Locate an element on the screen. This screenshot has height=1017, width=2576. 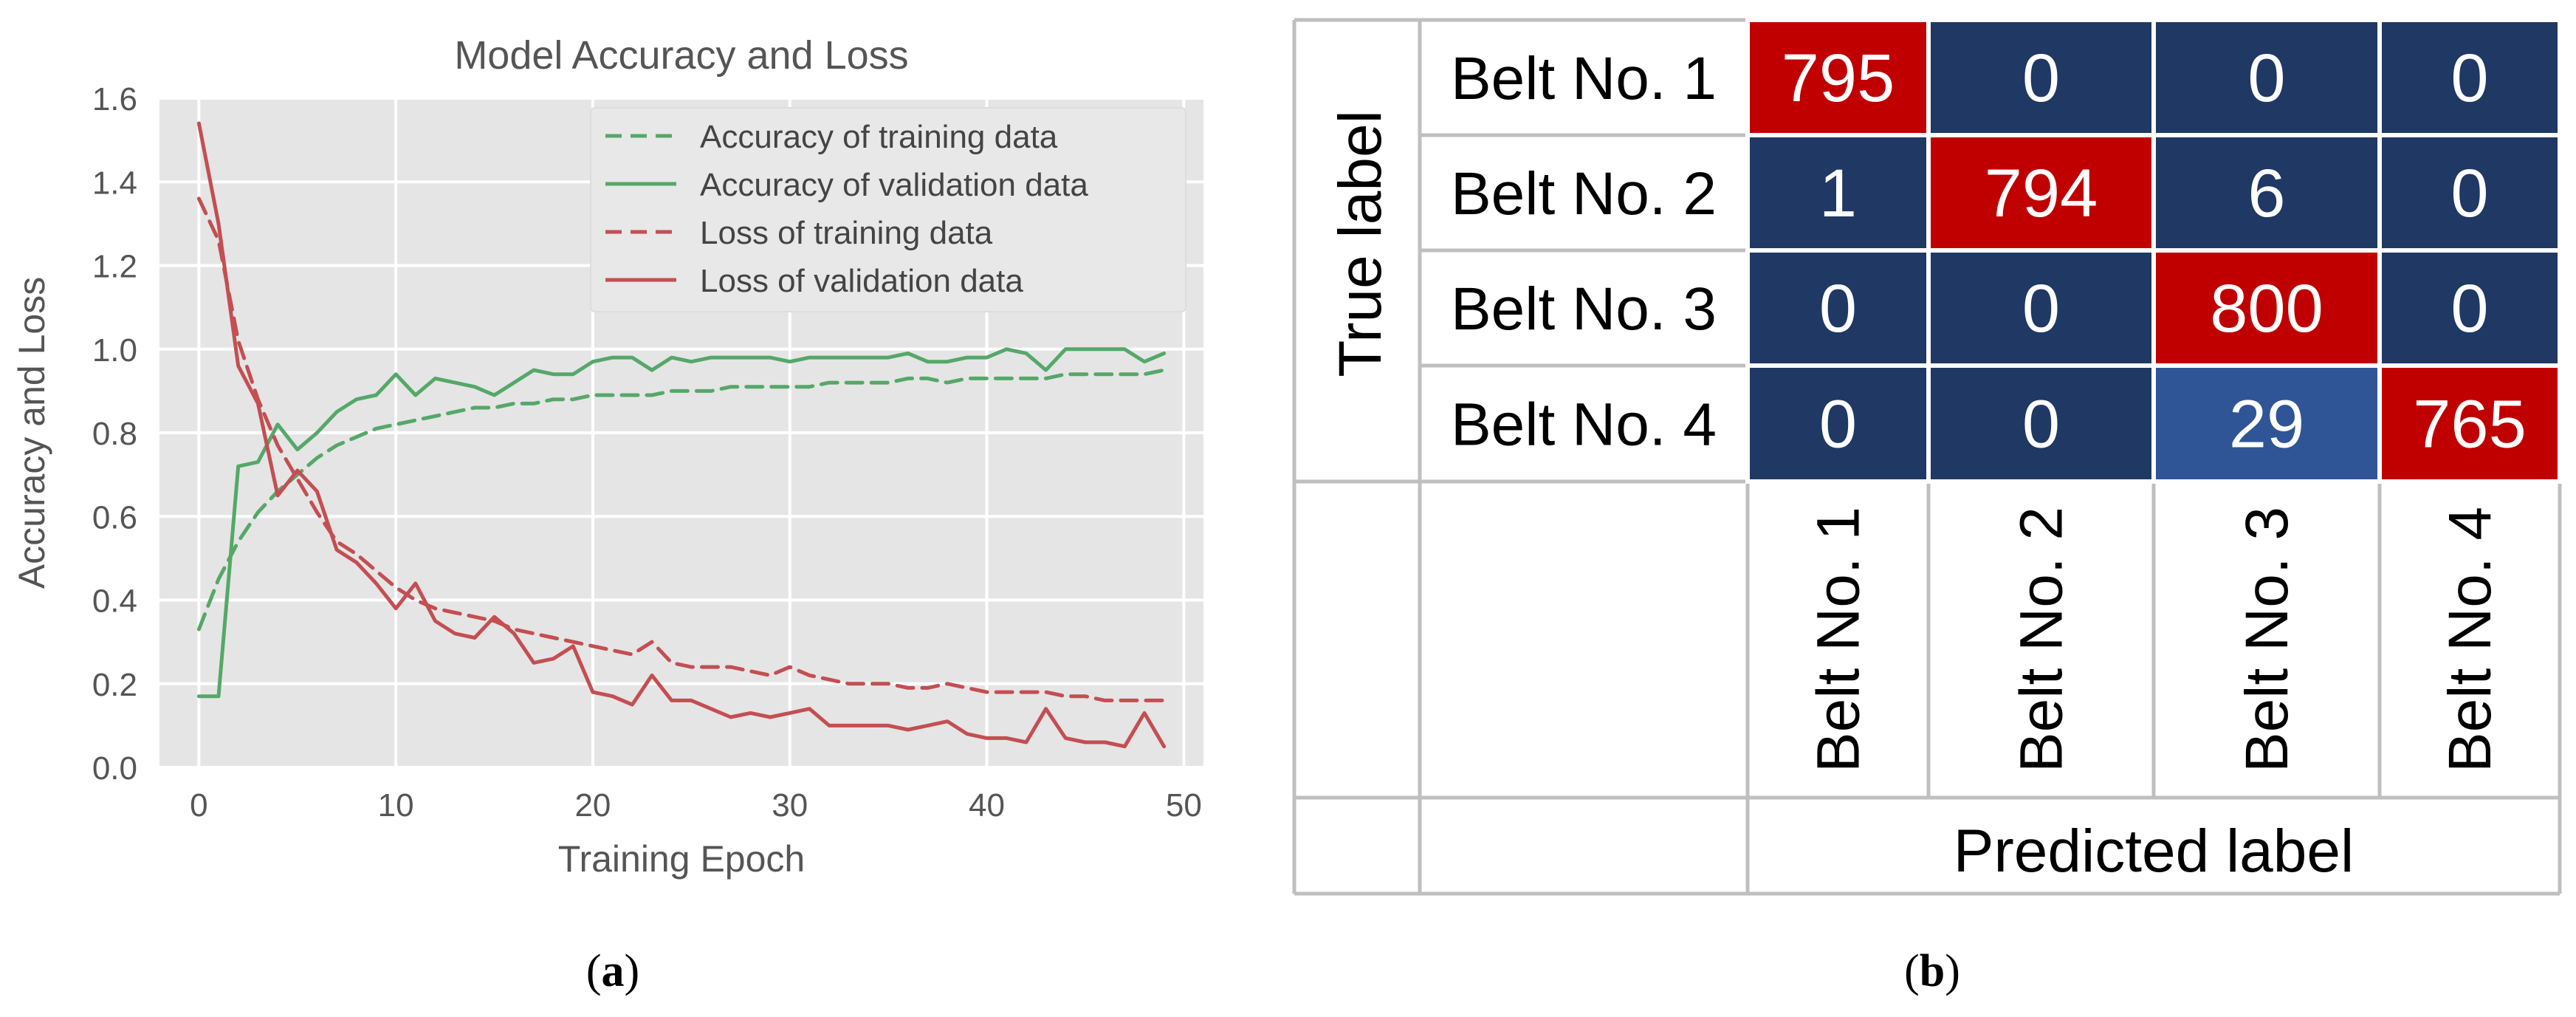
y-tick-label: 0.2 is located at coordinates (114, 685).